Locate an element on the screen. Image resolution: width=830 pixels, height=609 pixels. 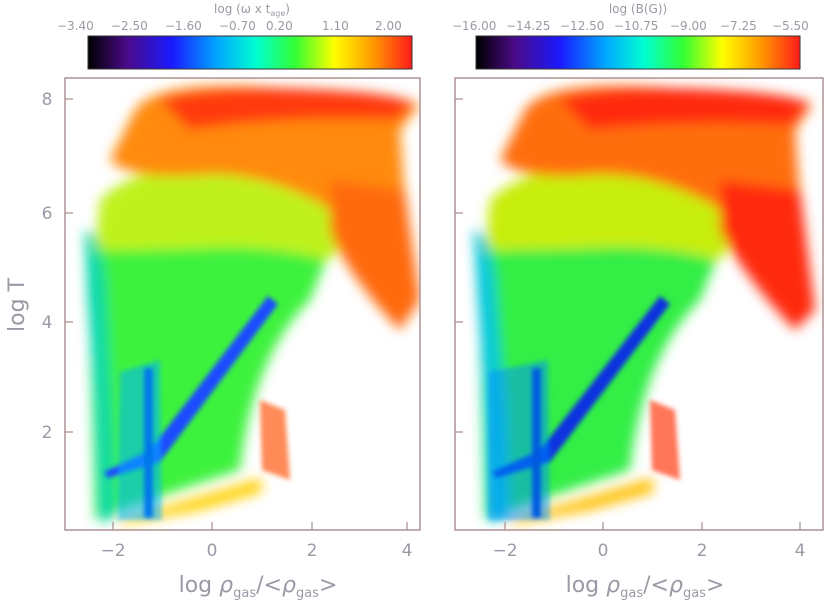
left-colorbar-tick: −1.60 is located at coordinates (183, 26).